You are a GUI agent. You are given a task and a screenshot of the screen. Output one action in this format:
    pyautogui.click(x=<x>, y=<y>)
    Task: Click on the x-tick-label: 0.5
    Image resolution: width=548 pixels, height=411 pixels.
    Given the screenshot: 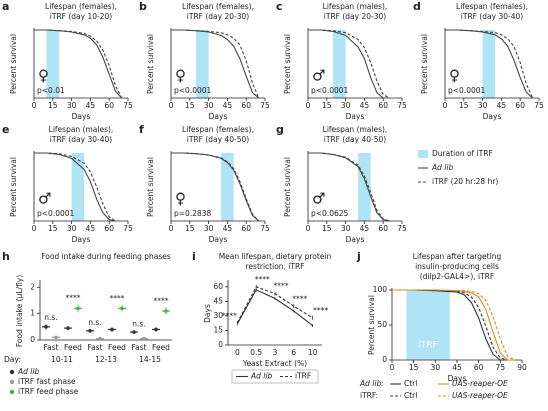 What is the action you would take?
    pyautogui.click(x=256, y=352)
    